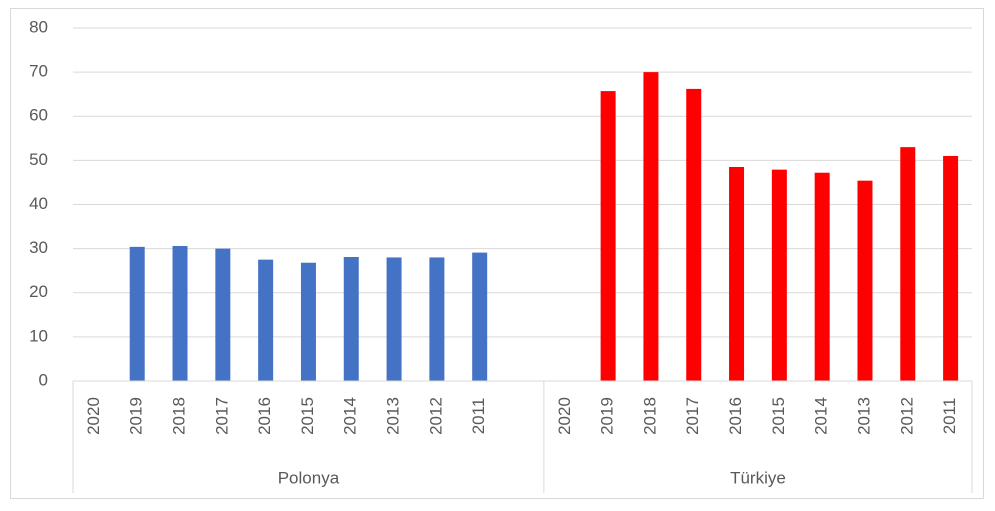 This screenshot has height=511, width=995. I want to click on y-tick-label: 0, so click(43, 379).